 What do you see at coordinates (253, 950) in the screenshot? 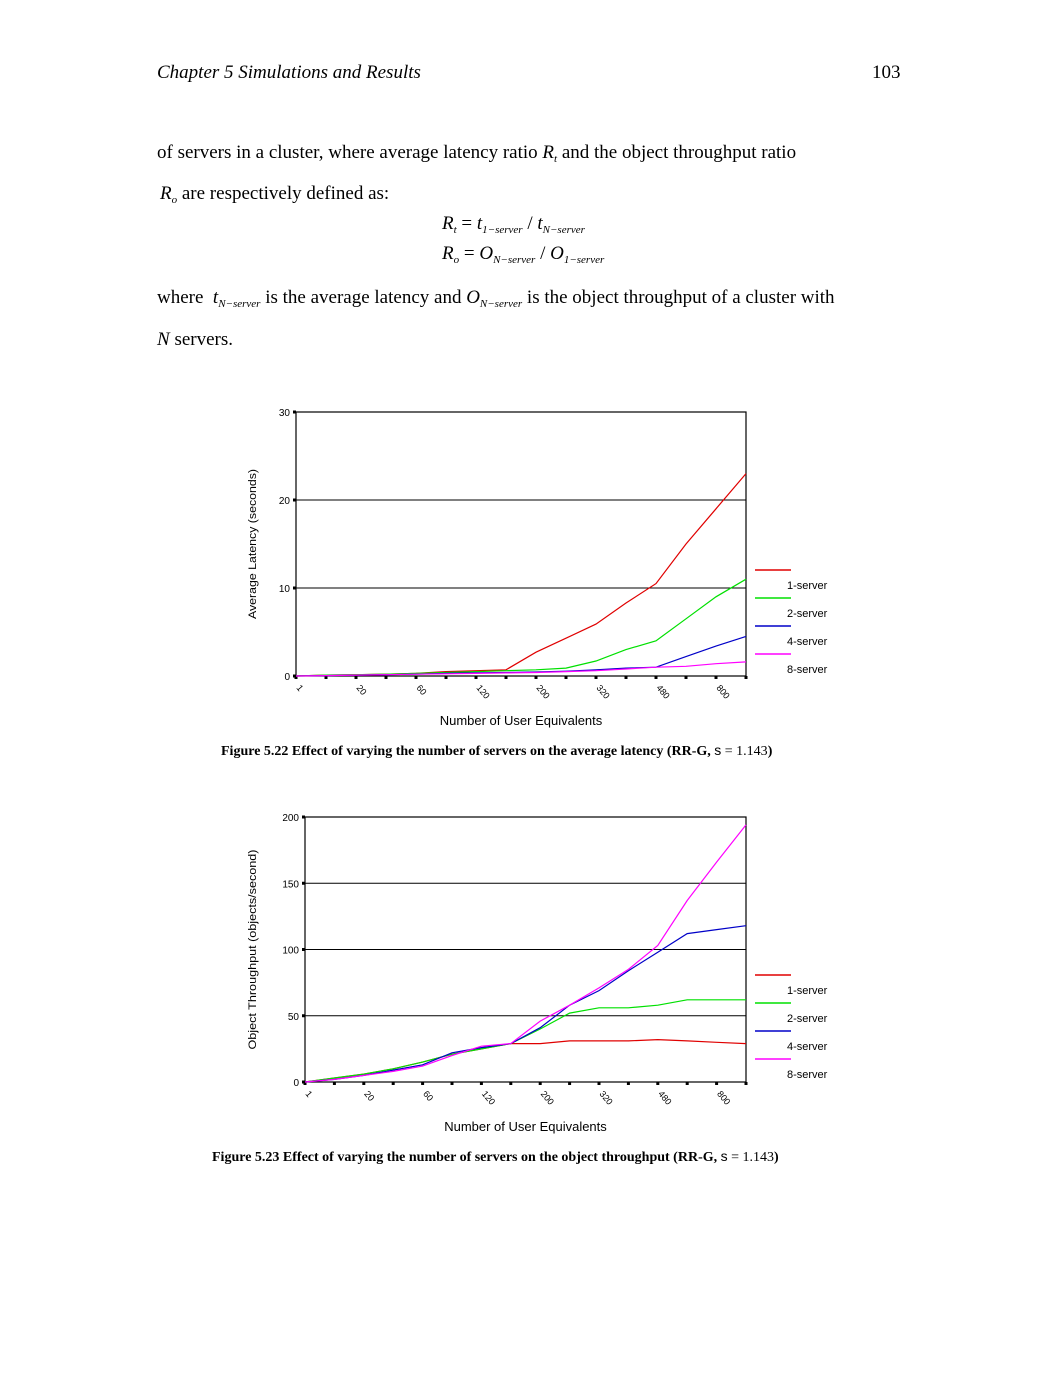
I see `y-axis-label: Object Throughput (objects/second)` at bounding box center [253, 950].